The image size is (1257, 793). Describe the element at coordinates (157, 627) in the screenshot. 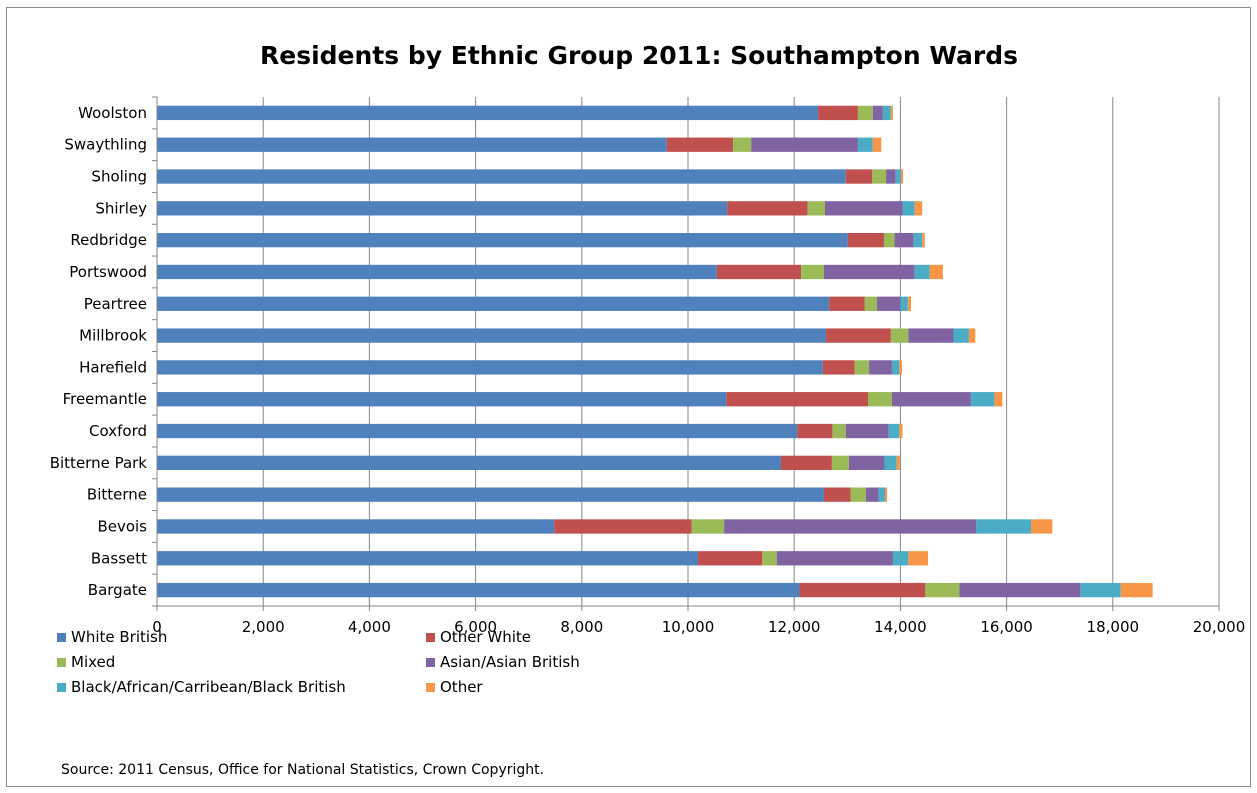

I see `x-tick-label: 0` at that location.